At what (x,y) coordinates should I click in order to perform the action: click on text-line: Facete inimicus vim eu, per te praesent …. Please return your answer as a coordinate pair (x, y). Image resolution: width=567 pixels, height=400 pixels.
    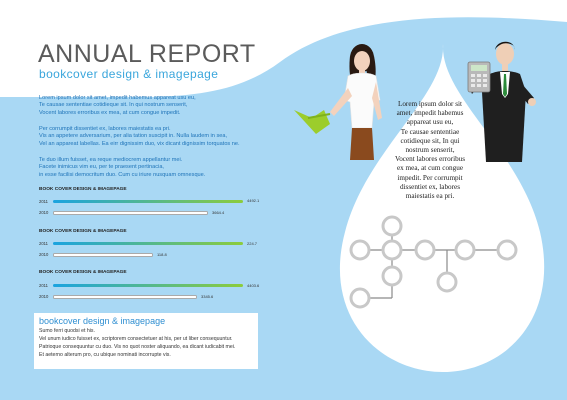
    Looking at the image, I should click on (101, 167).